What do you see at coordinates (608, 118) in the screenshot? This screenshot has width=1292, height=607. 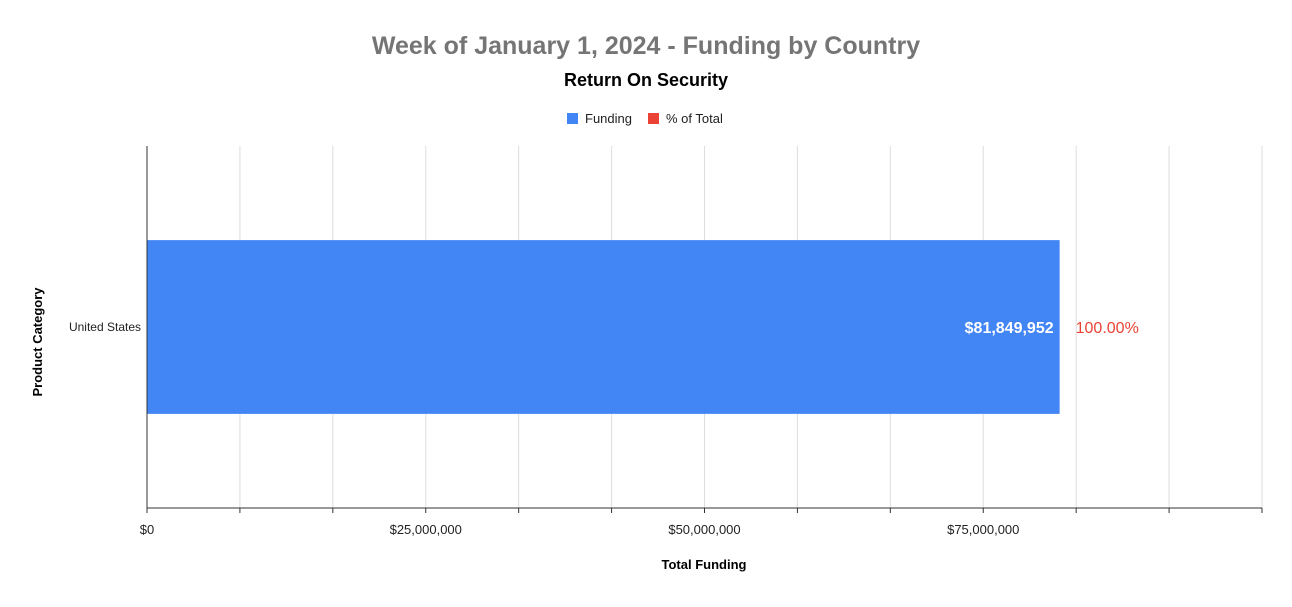 I see `legend-label-funding: Funding` at bounding box center [608, 118].